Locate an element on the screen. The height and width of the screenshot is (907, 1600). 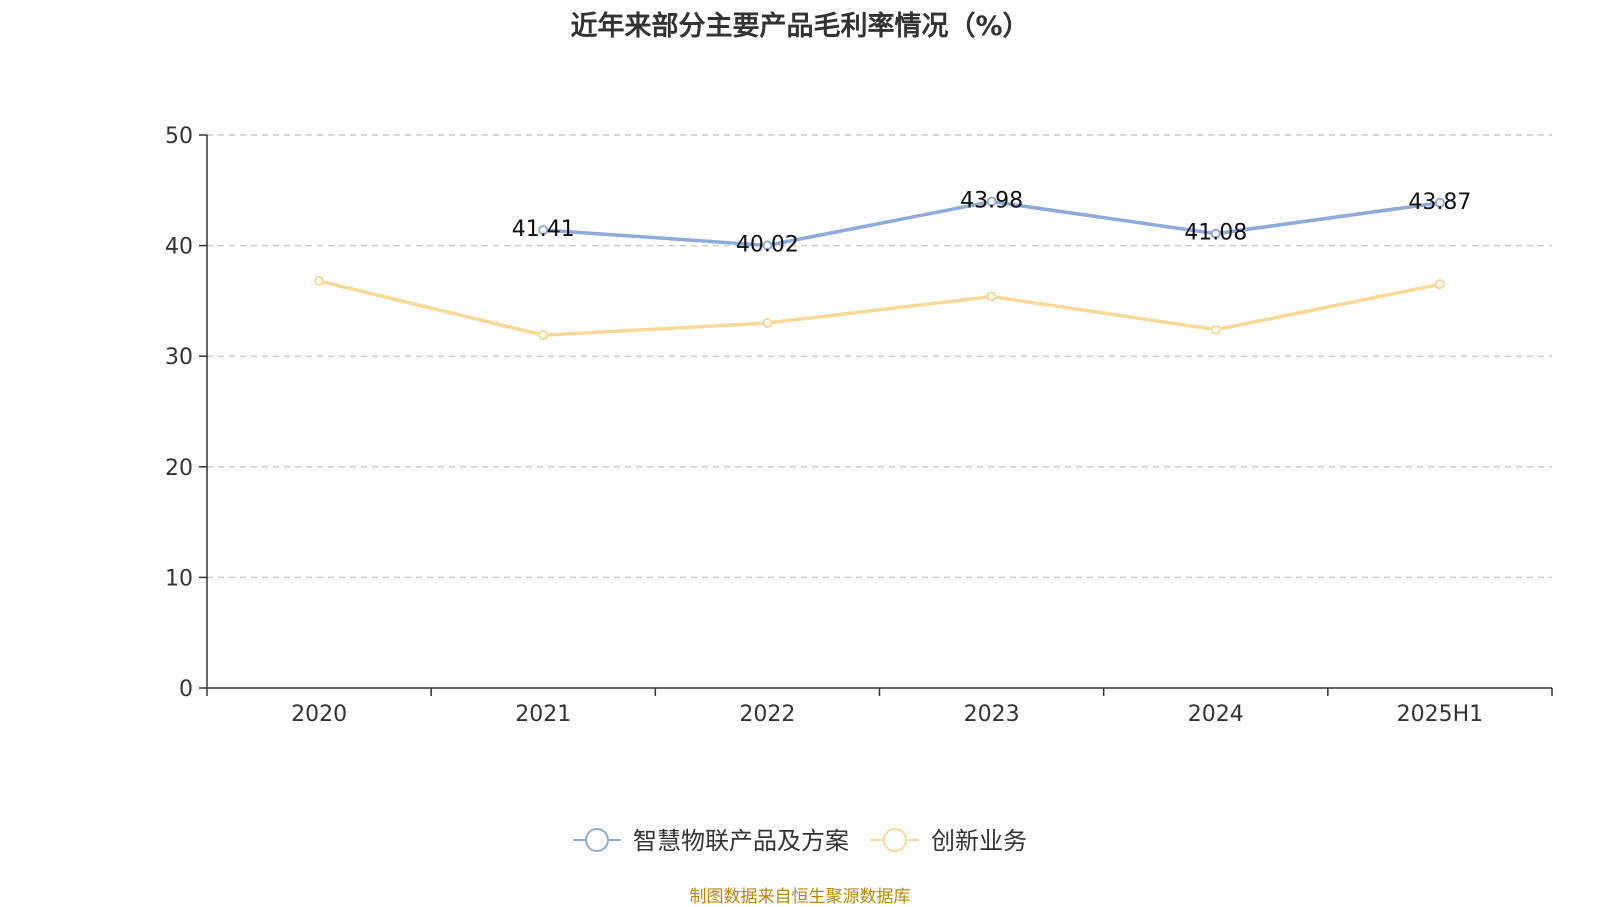
x-tick-label: 2022 is located at coordinates (767, 714).